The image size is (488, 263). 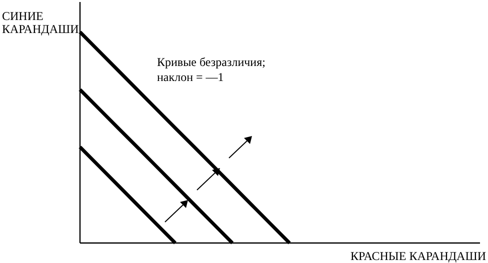 I want to click on annotation: Кривые безразличия; наклон = —1, so click(x=211, y=69).